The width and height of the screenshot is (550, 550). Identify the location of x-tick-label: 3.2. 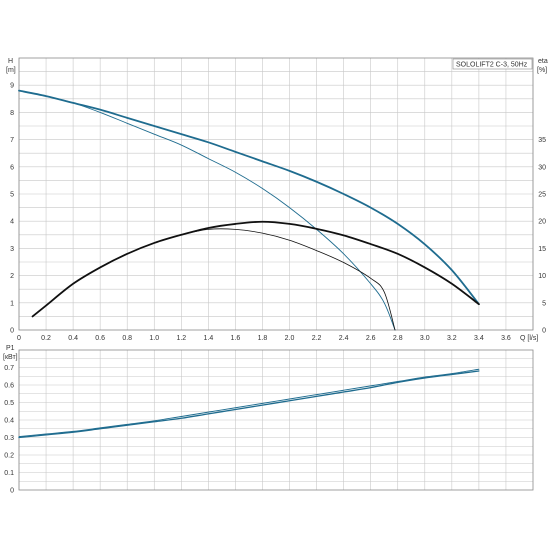
(452, 338).